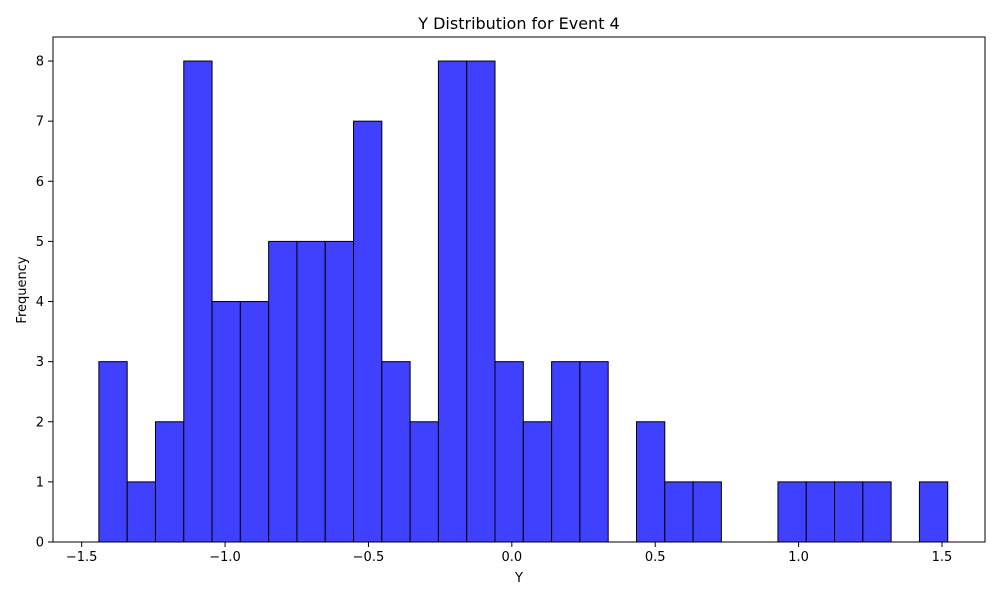 The width and height of the screenshot is (1000, 604). What do you see at coordinates (40, 302) in the screenshot?
I see `y-tick-label: 4` at bounding box center [40, 302].